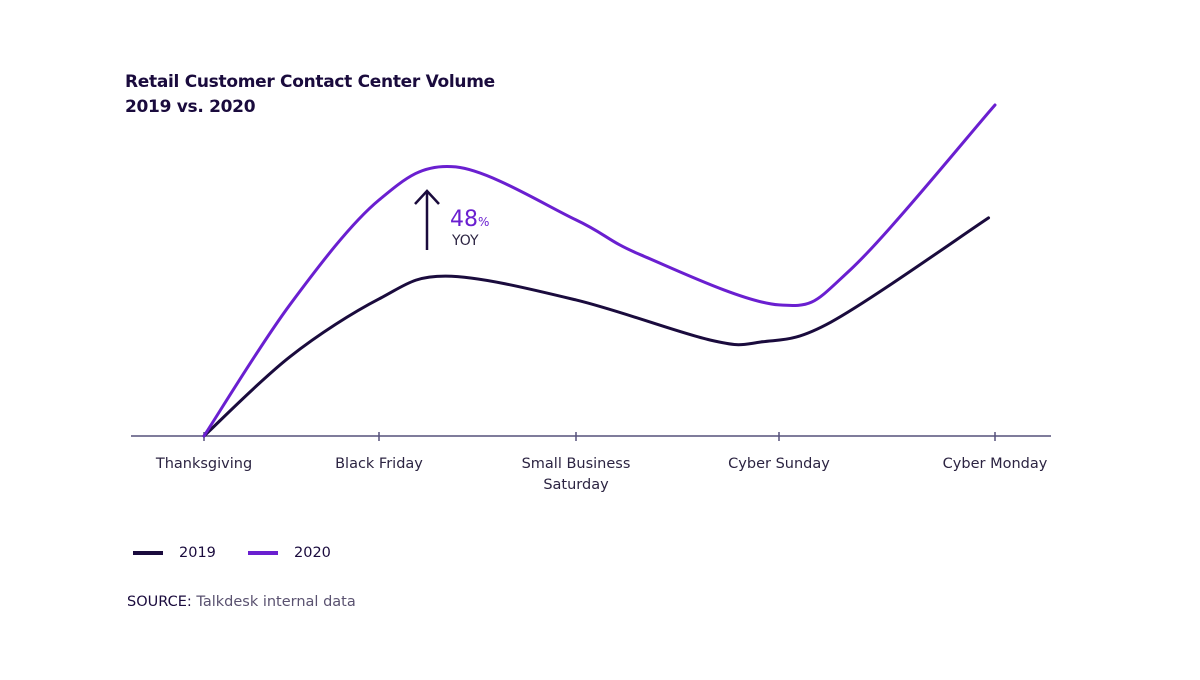  Describe the element at coordinates (484, 222) in the screenshot. I see `annotation-unit: %` at that location.